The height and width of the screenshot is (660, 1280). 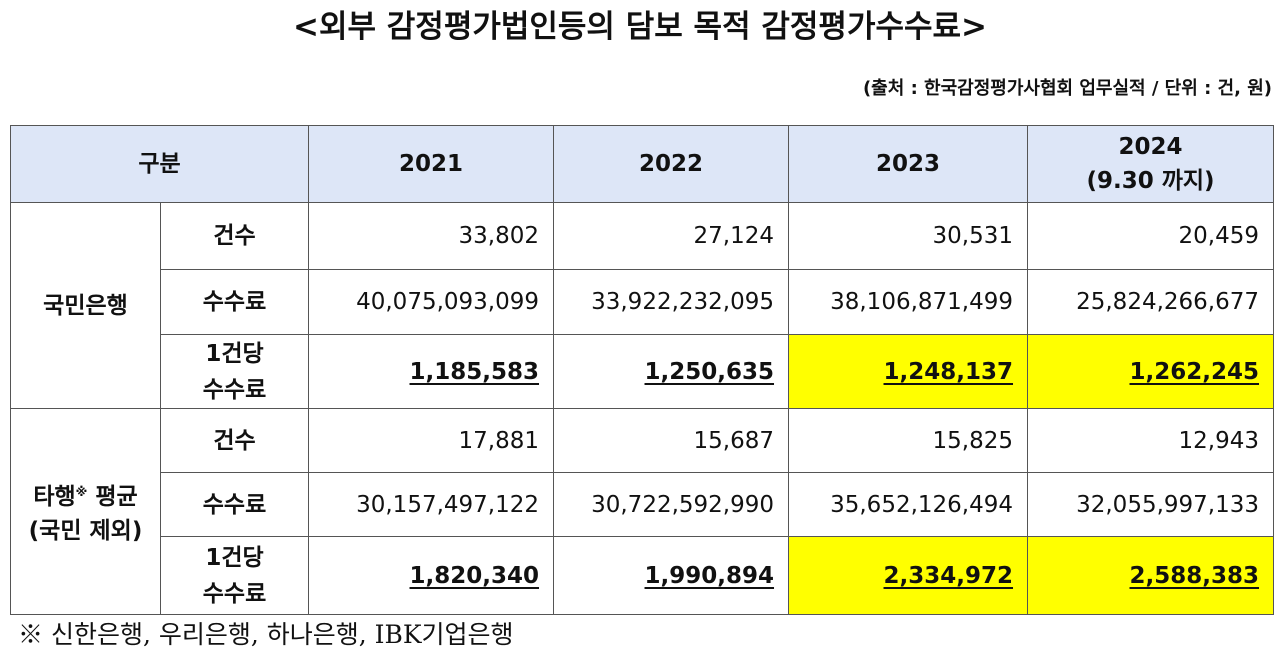 I want to click on value-cell: 35,652,126,494, so click(x=908, y=504).